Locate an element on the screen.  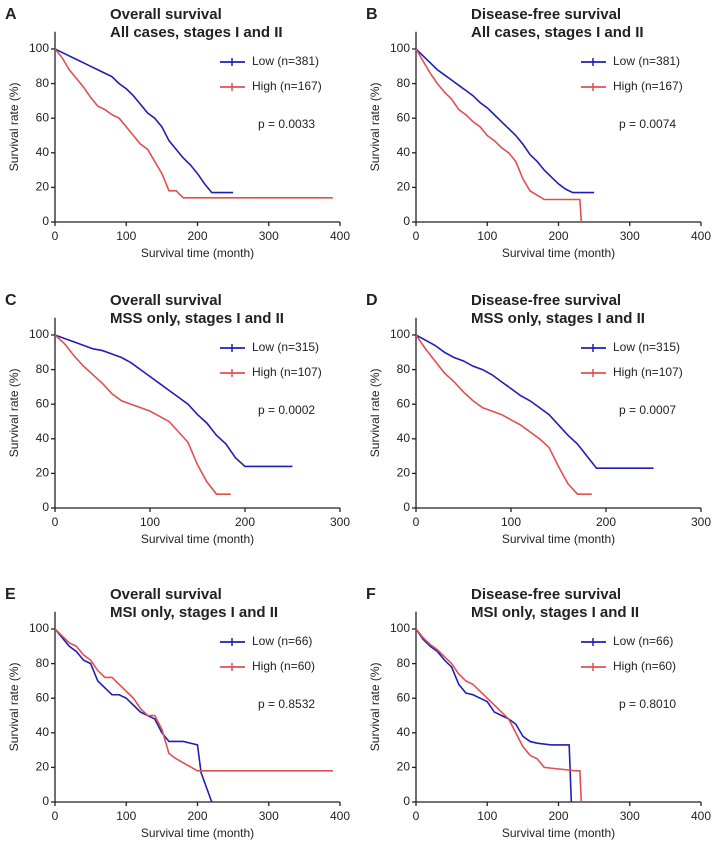
p-value: p = 0.0002 is located at coordinates (286, 410).